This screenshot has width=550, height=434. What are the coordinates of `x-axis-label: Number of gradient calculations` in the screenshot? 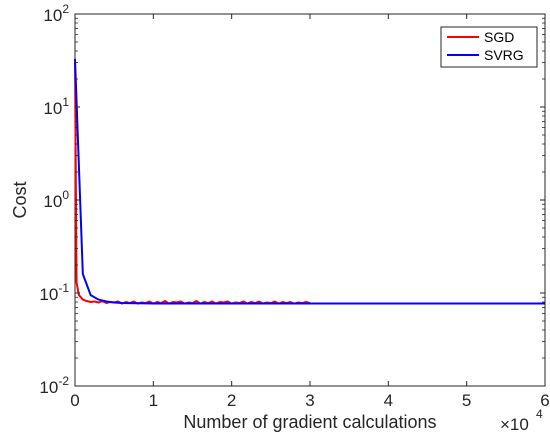 It's located at (309, 422).